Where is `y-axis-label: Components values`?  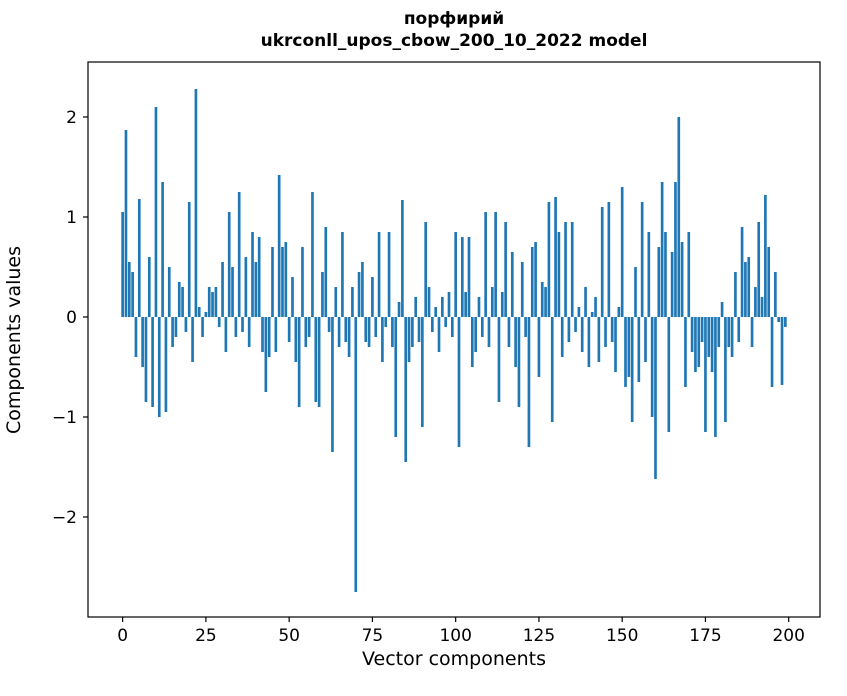
y-axis-label: Components values is located at coordinates (14, 340).